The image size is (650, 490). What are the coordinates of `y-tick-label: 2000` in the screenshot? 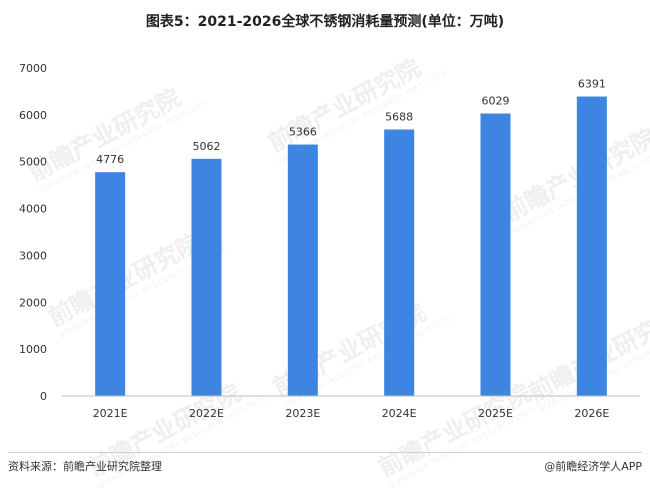 It's located at (33, 302).